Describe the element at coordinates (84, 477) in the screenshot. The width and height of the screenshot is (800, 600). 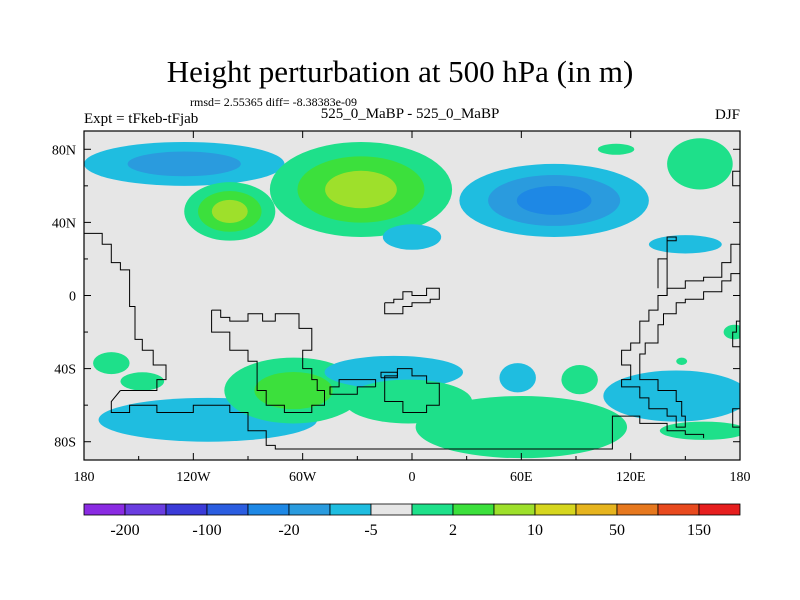
I see `x-tick-label-0: 180` at that location.